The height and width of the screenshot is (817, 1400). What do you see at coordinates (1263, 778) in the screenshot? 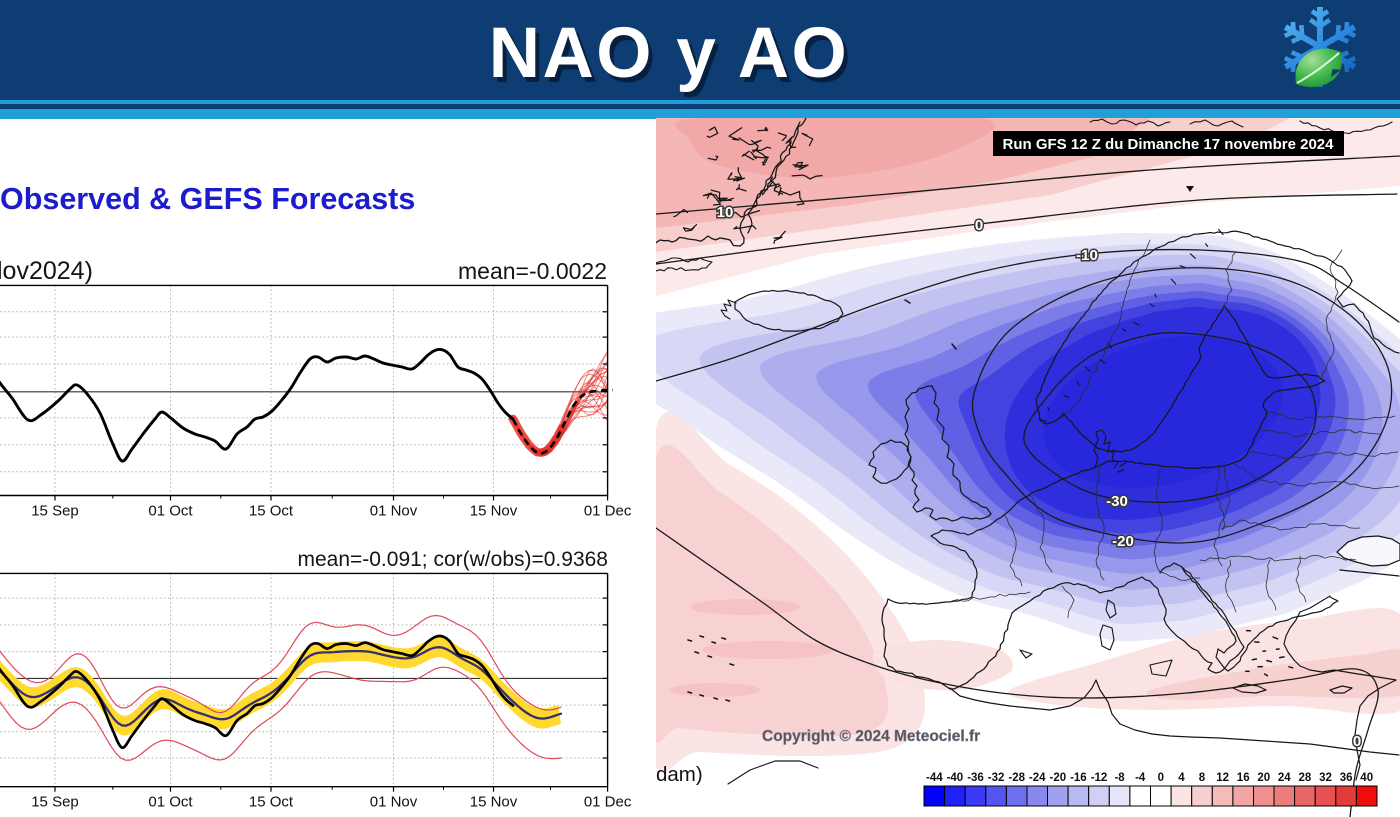
I see `svg-text: 20` at bounding box center [1263, 778].